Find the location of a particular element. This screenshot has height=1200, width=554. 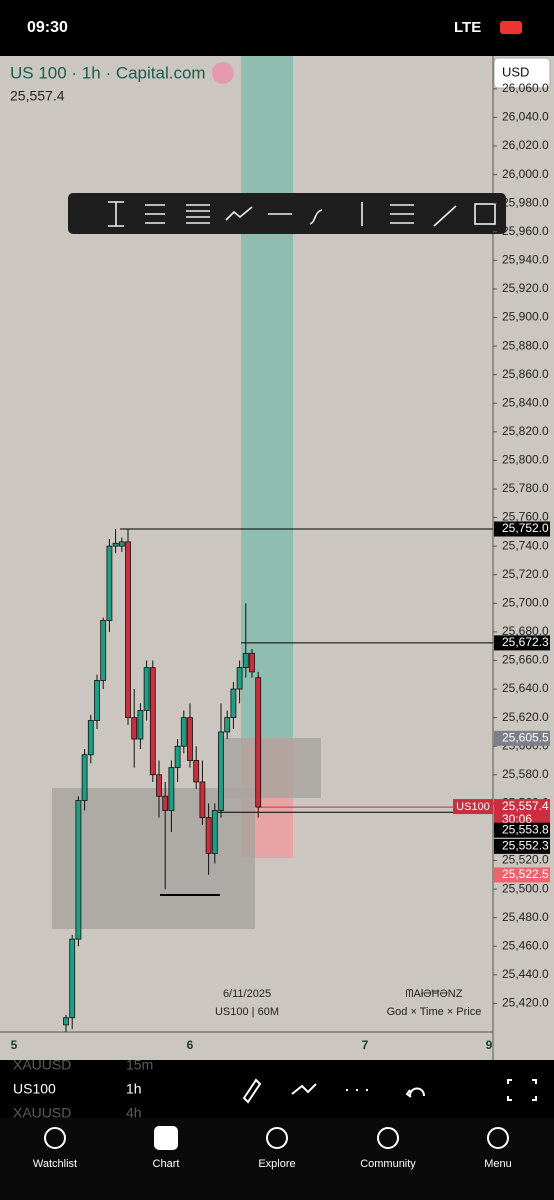

watchlist-interval: 15m is located at coordinates (139, 1065).